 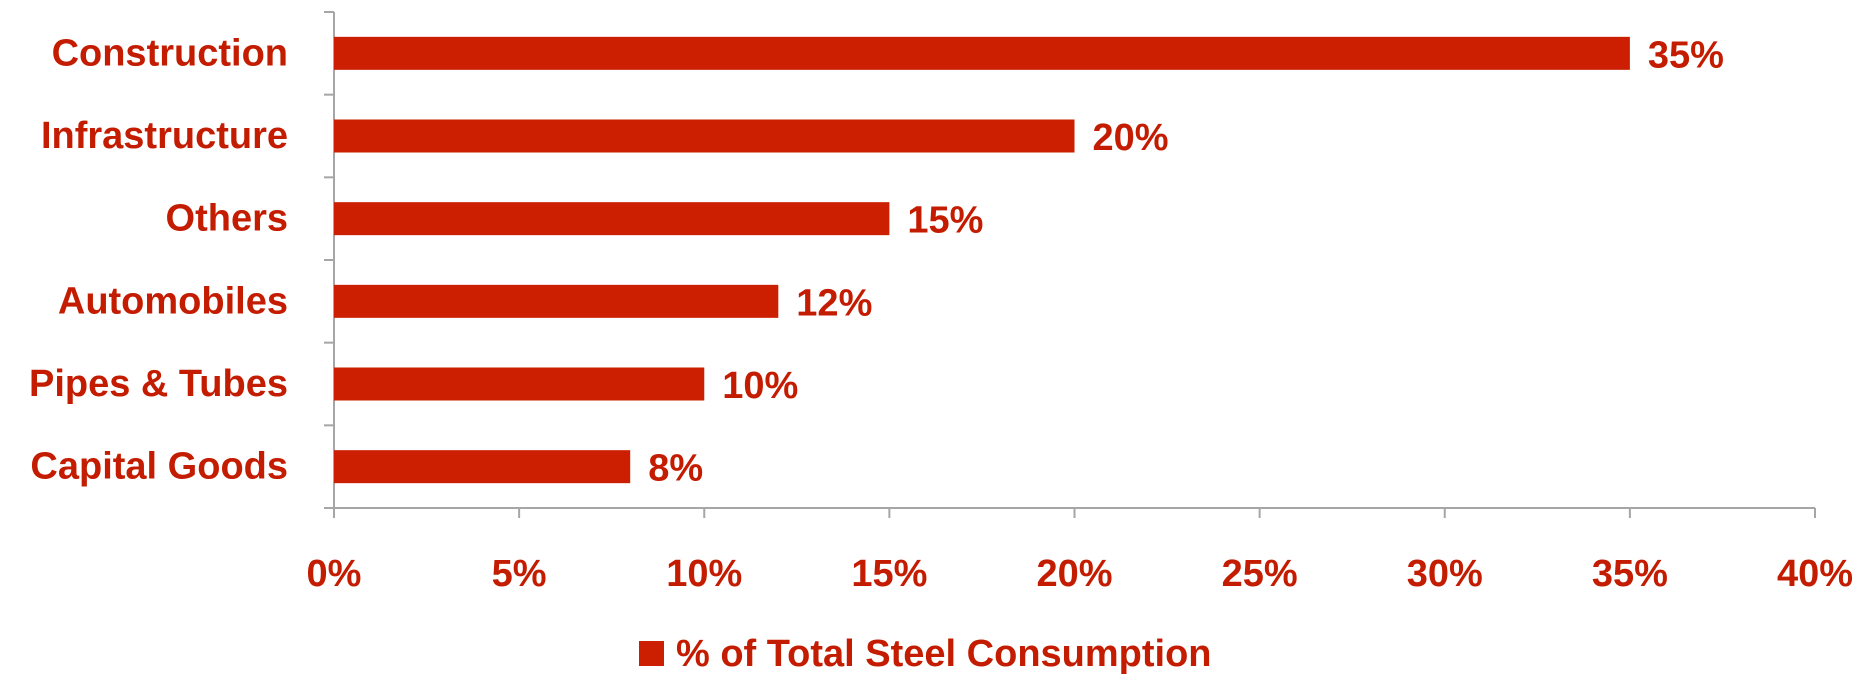 What do you see at coordinates (227, 219) in the screenshot?
I see `y-tick-label: Others` at bounding box center [227, 219].